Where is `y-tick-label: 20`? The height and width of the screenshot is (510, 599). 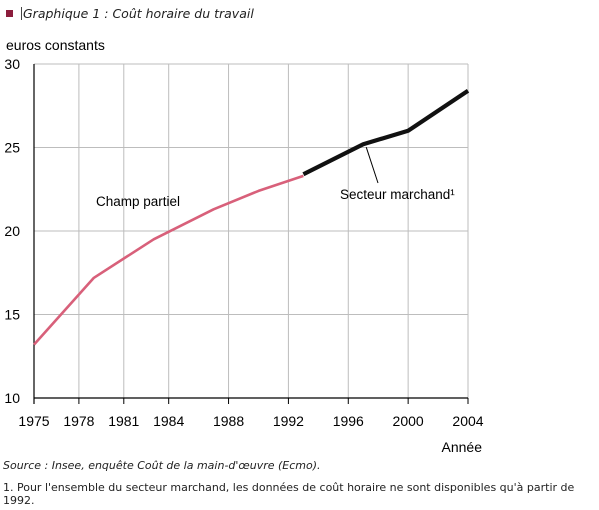
y-tick-label: 20 is located at coordinates (12, 231).